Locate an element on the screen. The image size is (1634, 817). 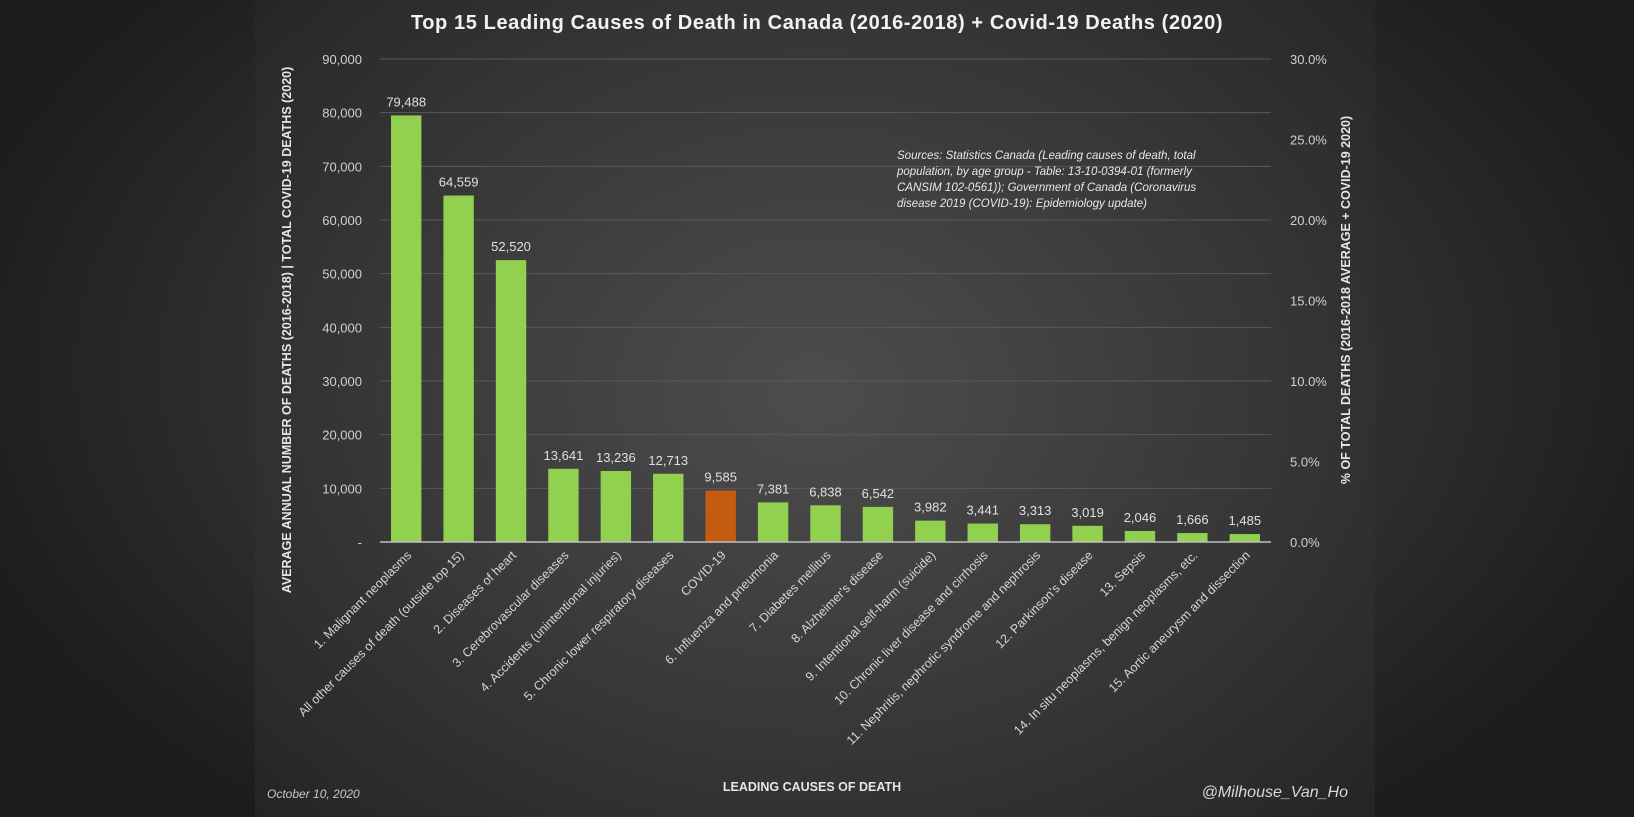
y-tick-label: 50,000 is located at coordinates (342, 274).